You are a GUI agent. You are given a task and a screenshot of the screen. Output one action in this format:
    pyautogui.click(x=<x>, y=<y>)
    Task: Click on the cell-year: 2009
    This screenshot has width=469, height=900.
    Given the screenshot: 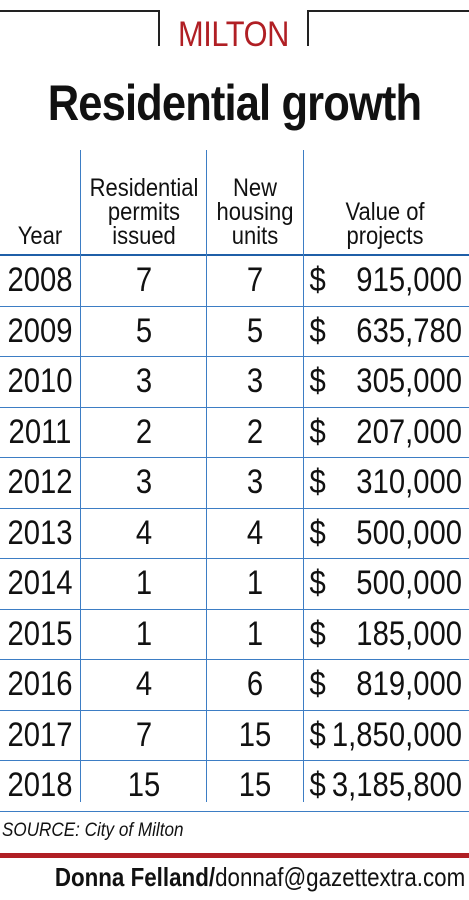 What is the action you would take?
    pyautogui.click(x=40, y=330)
    